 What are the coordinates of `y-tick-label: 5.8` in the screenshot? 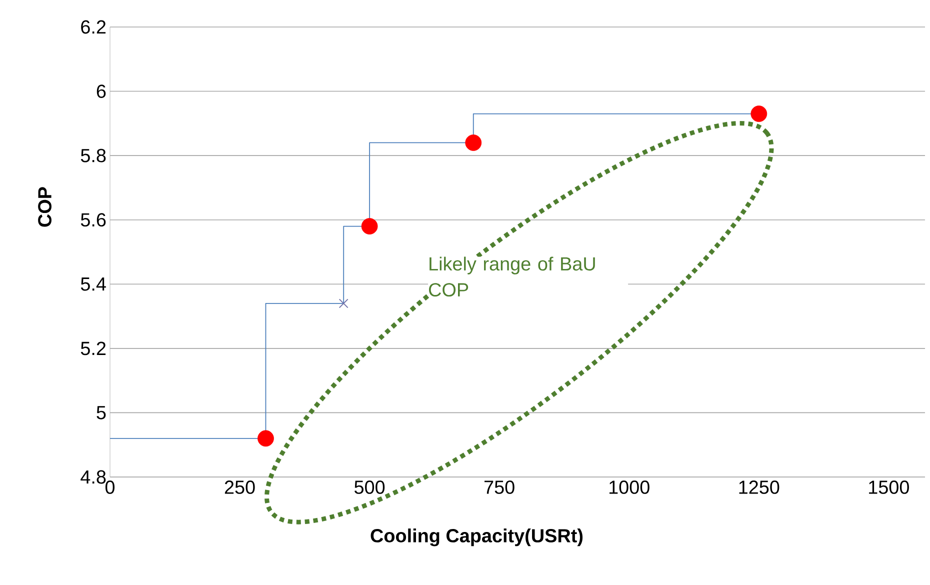 It's located at (93, 155).